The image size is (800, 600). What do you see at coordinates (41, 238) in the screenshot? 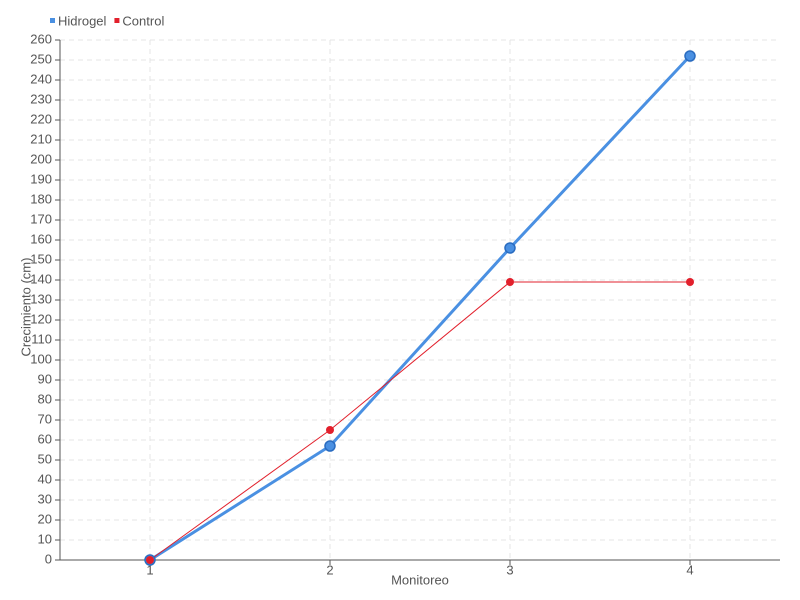
I see `y-tick-label: 160` at bounding box center [41, 238].